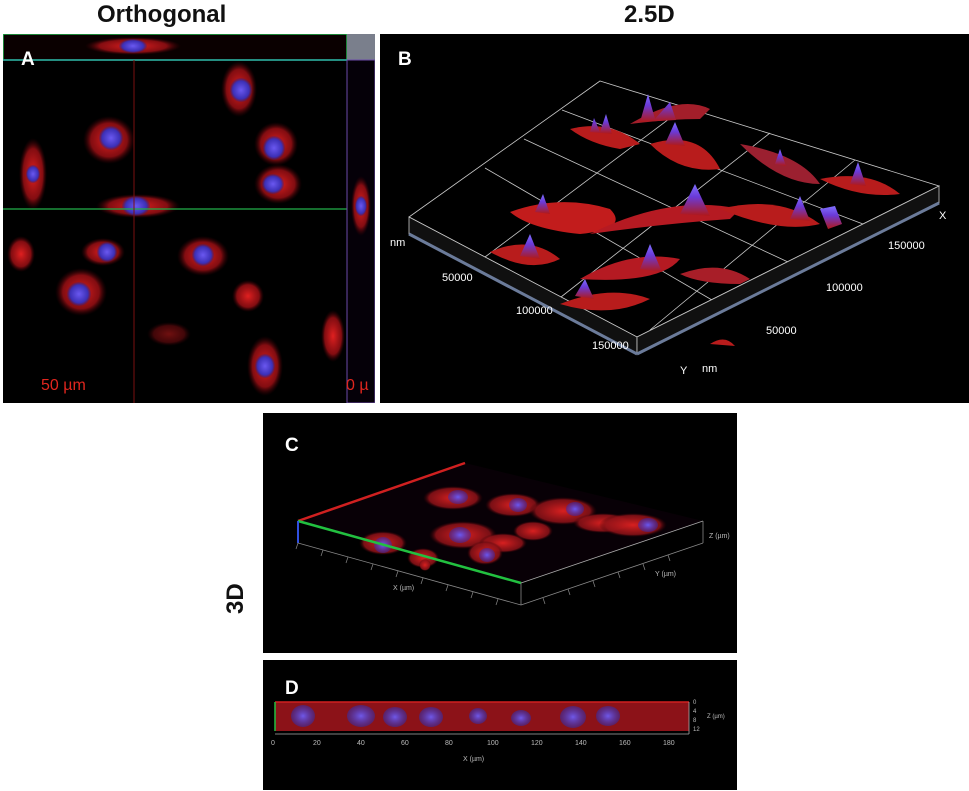  Describe the element at coordinates (235, 598) in the screenshot. I see `heading-3d: 3D` at that location.